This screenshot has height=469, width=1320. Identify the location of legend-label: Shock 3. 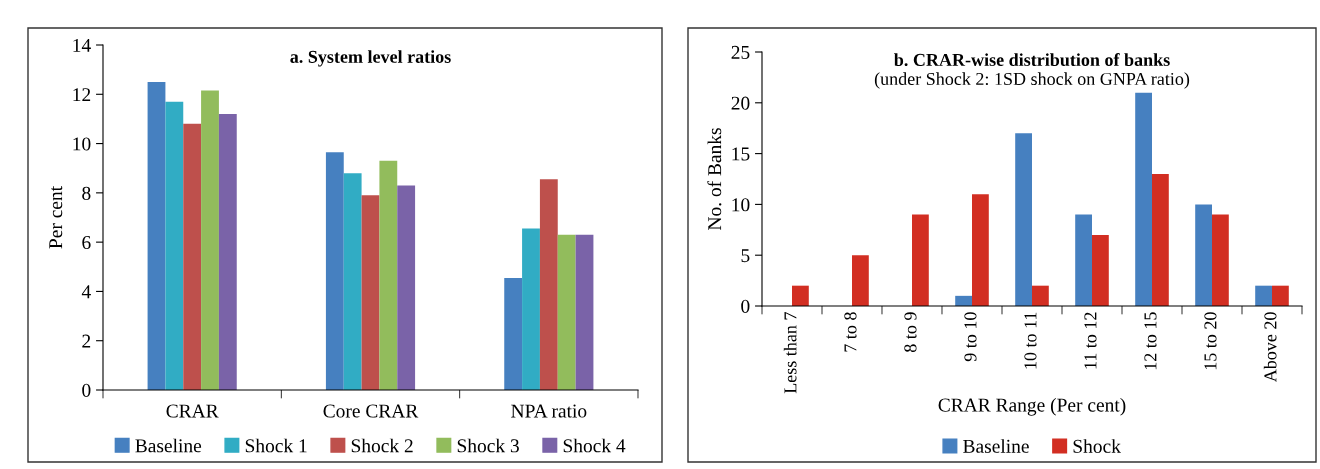
(488, 445).